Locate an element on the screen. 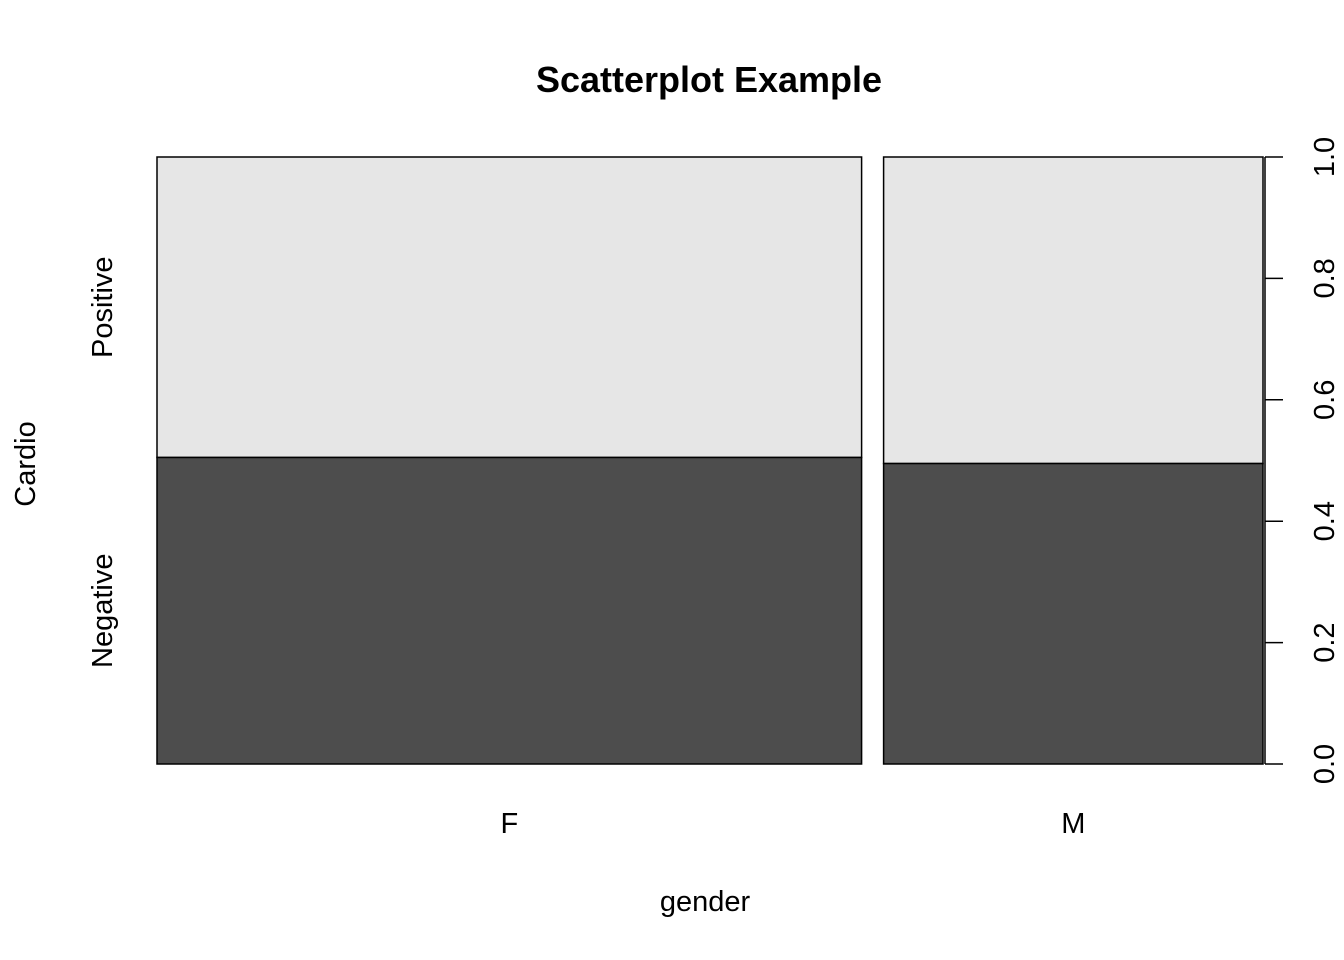 The image size is (1344, 960). right-axis-tick-label: 0.0 is located at coordinates (1325, 764).